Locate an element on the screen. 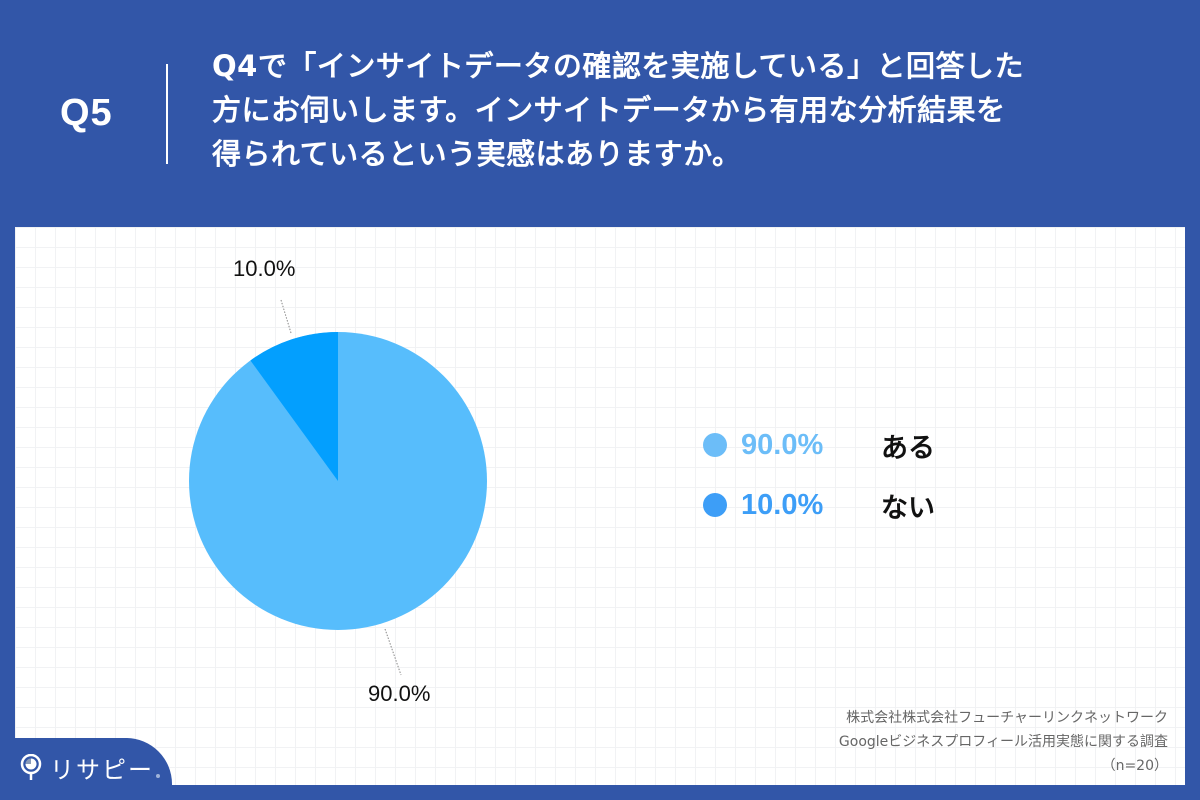 The width and height of the screenshot is (1200, 800). pie-slice-nai is located at coordinates (294, 406).